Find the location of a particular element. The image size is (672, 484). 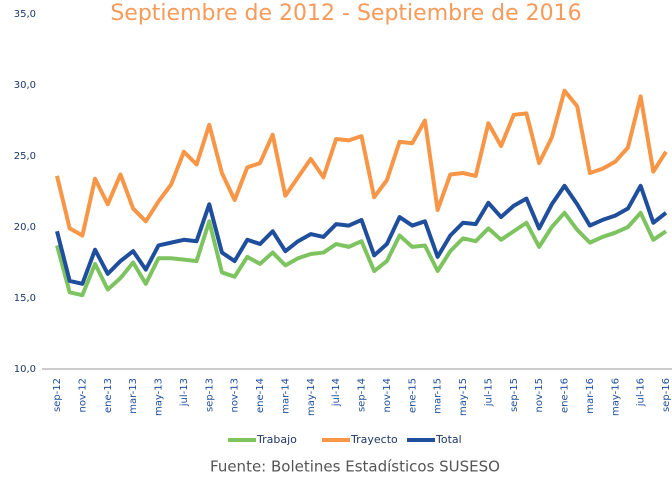

x-tick-label: jul-16 is located at coordinates (641, 392).